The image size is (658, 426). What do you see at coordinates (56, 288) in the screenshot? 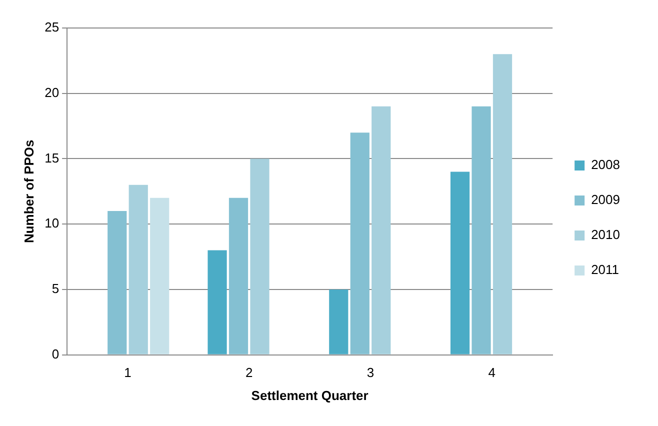
I see `y-tick-label: 5` at bounding box center [56, 288].